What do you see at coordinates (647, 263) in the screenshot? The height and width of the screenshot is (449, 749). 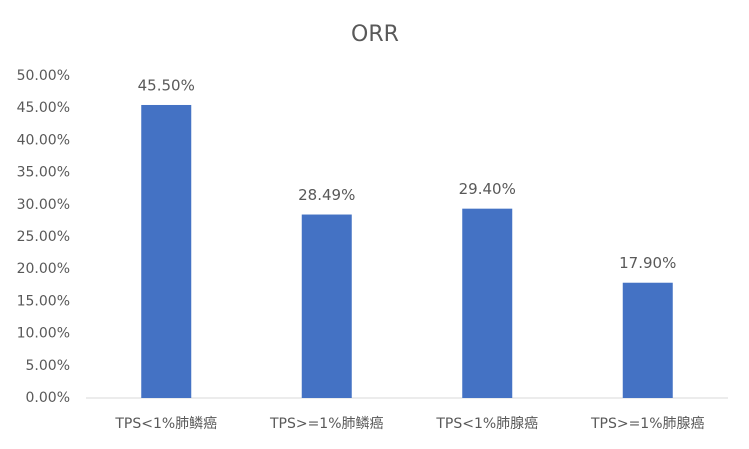 I see `data-label: 17.90%` at bounding box center [647, 263].